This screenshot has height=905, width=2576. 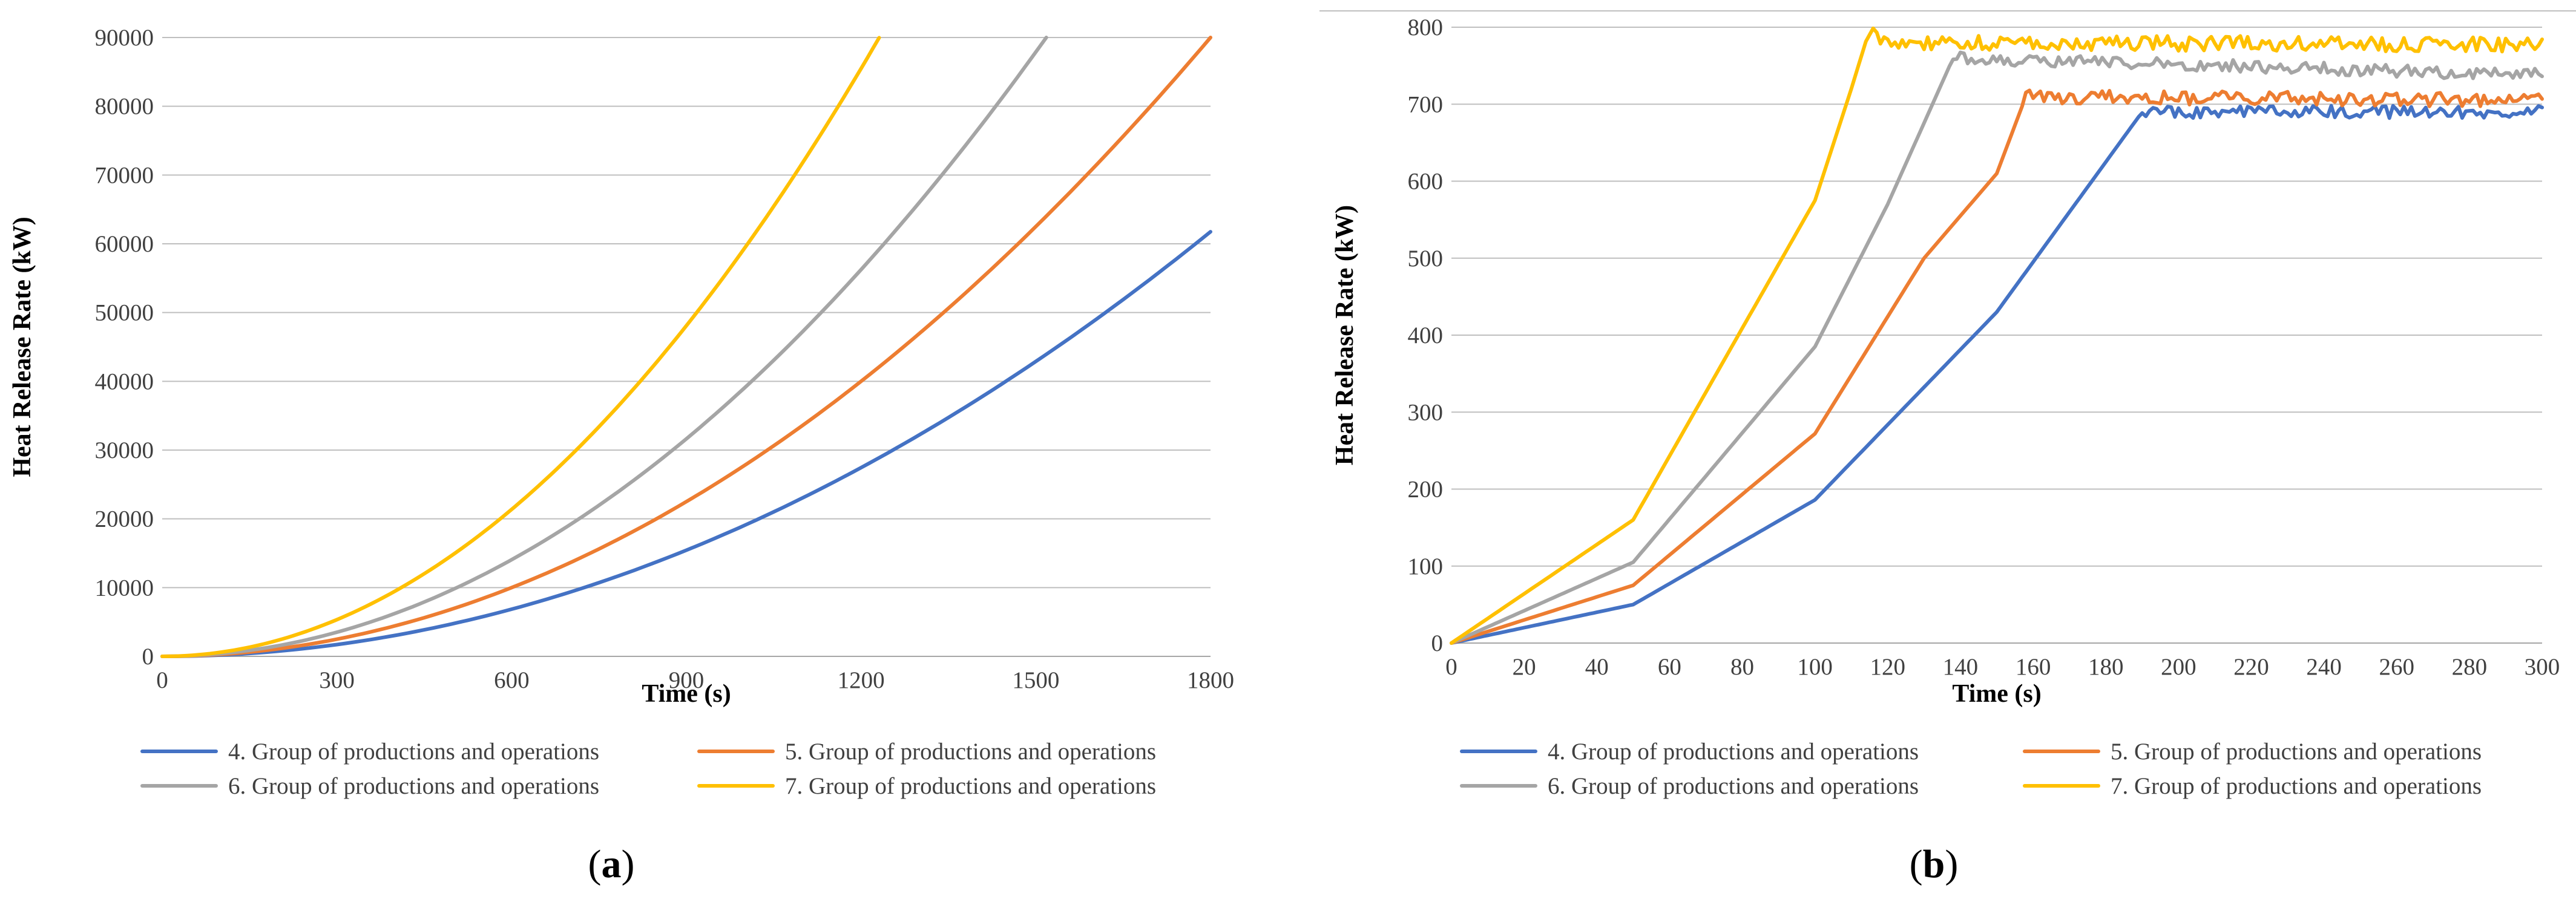 What do you see at coordinates (1888, 667) in the screenshot?
I see `x-tick-label: 120` at bounding box center [1888, 667].